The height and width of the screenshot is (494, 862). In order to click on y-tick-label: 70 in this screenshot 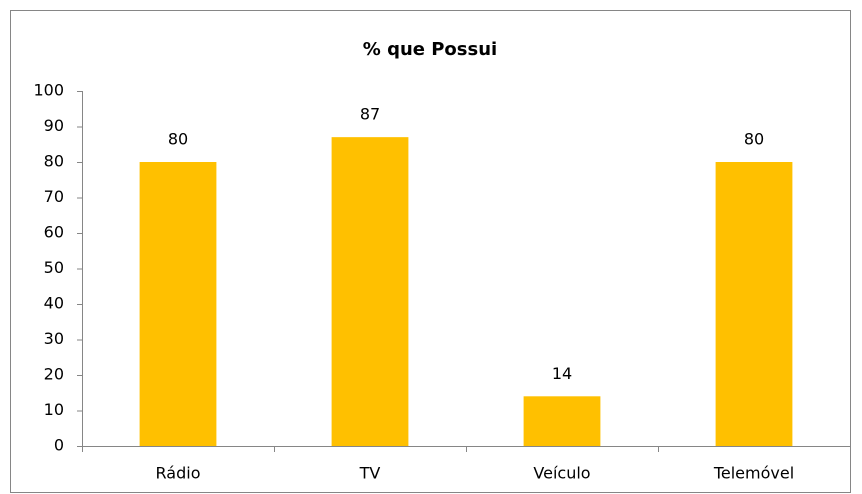, I will do `click(54, 196)`.